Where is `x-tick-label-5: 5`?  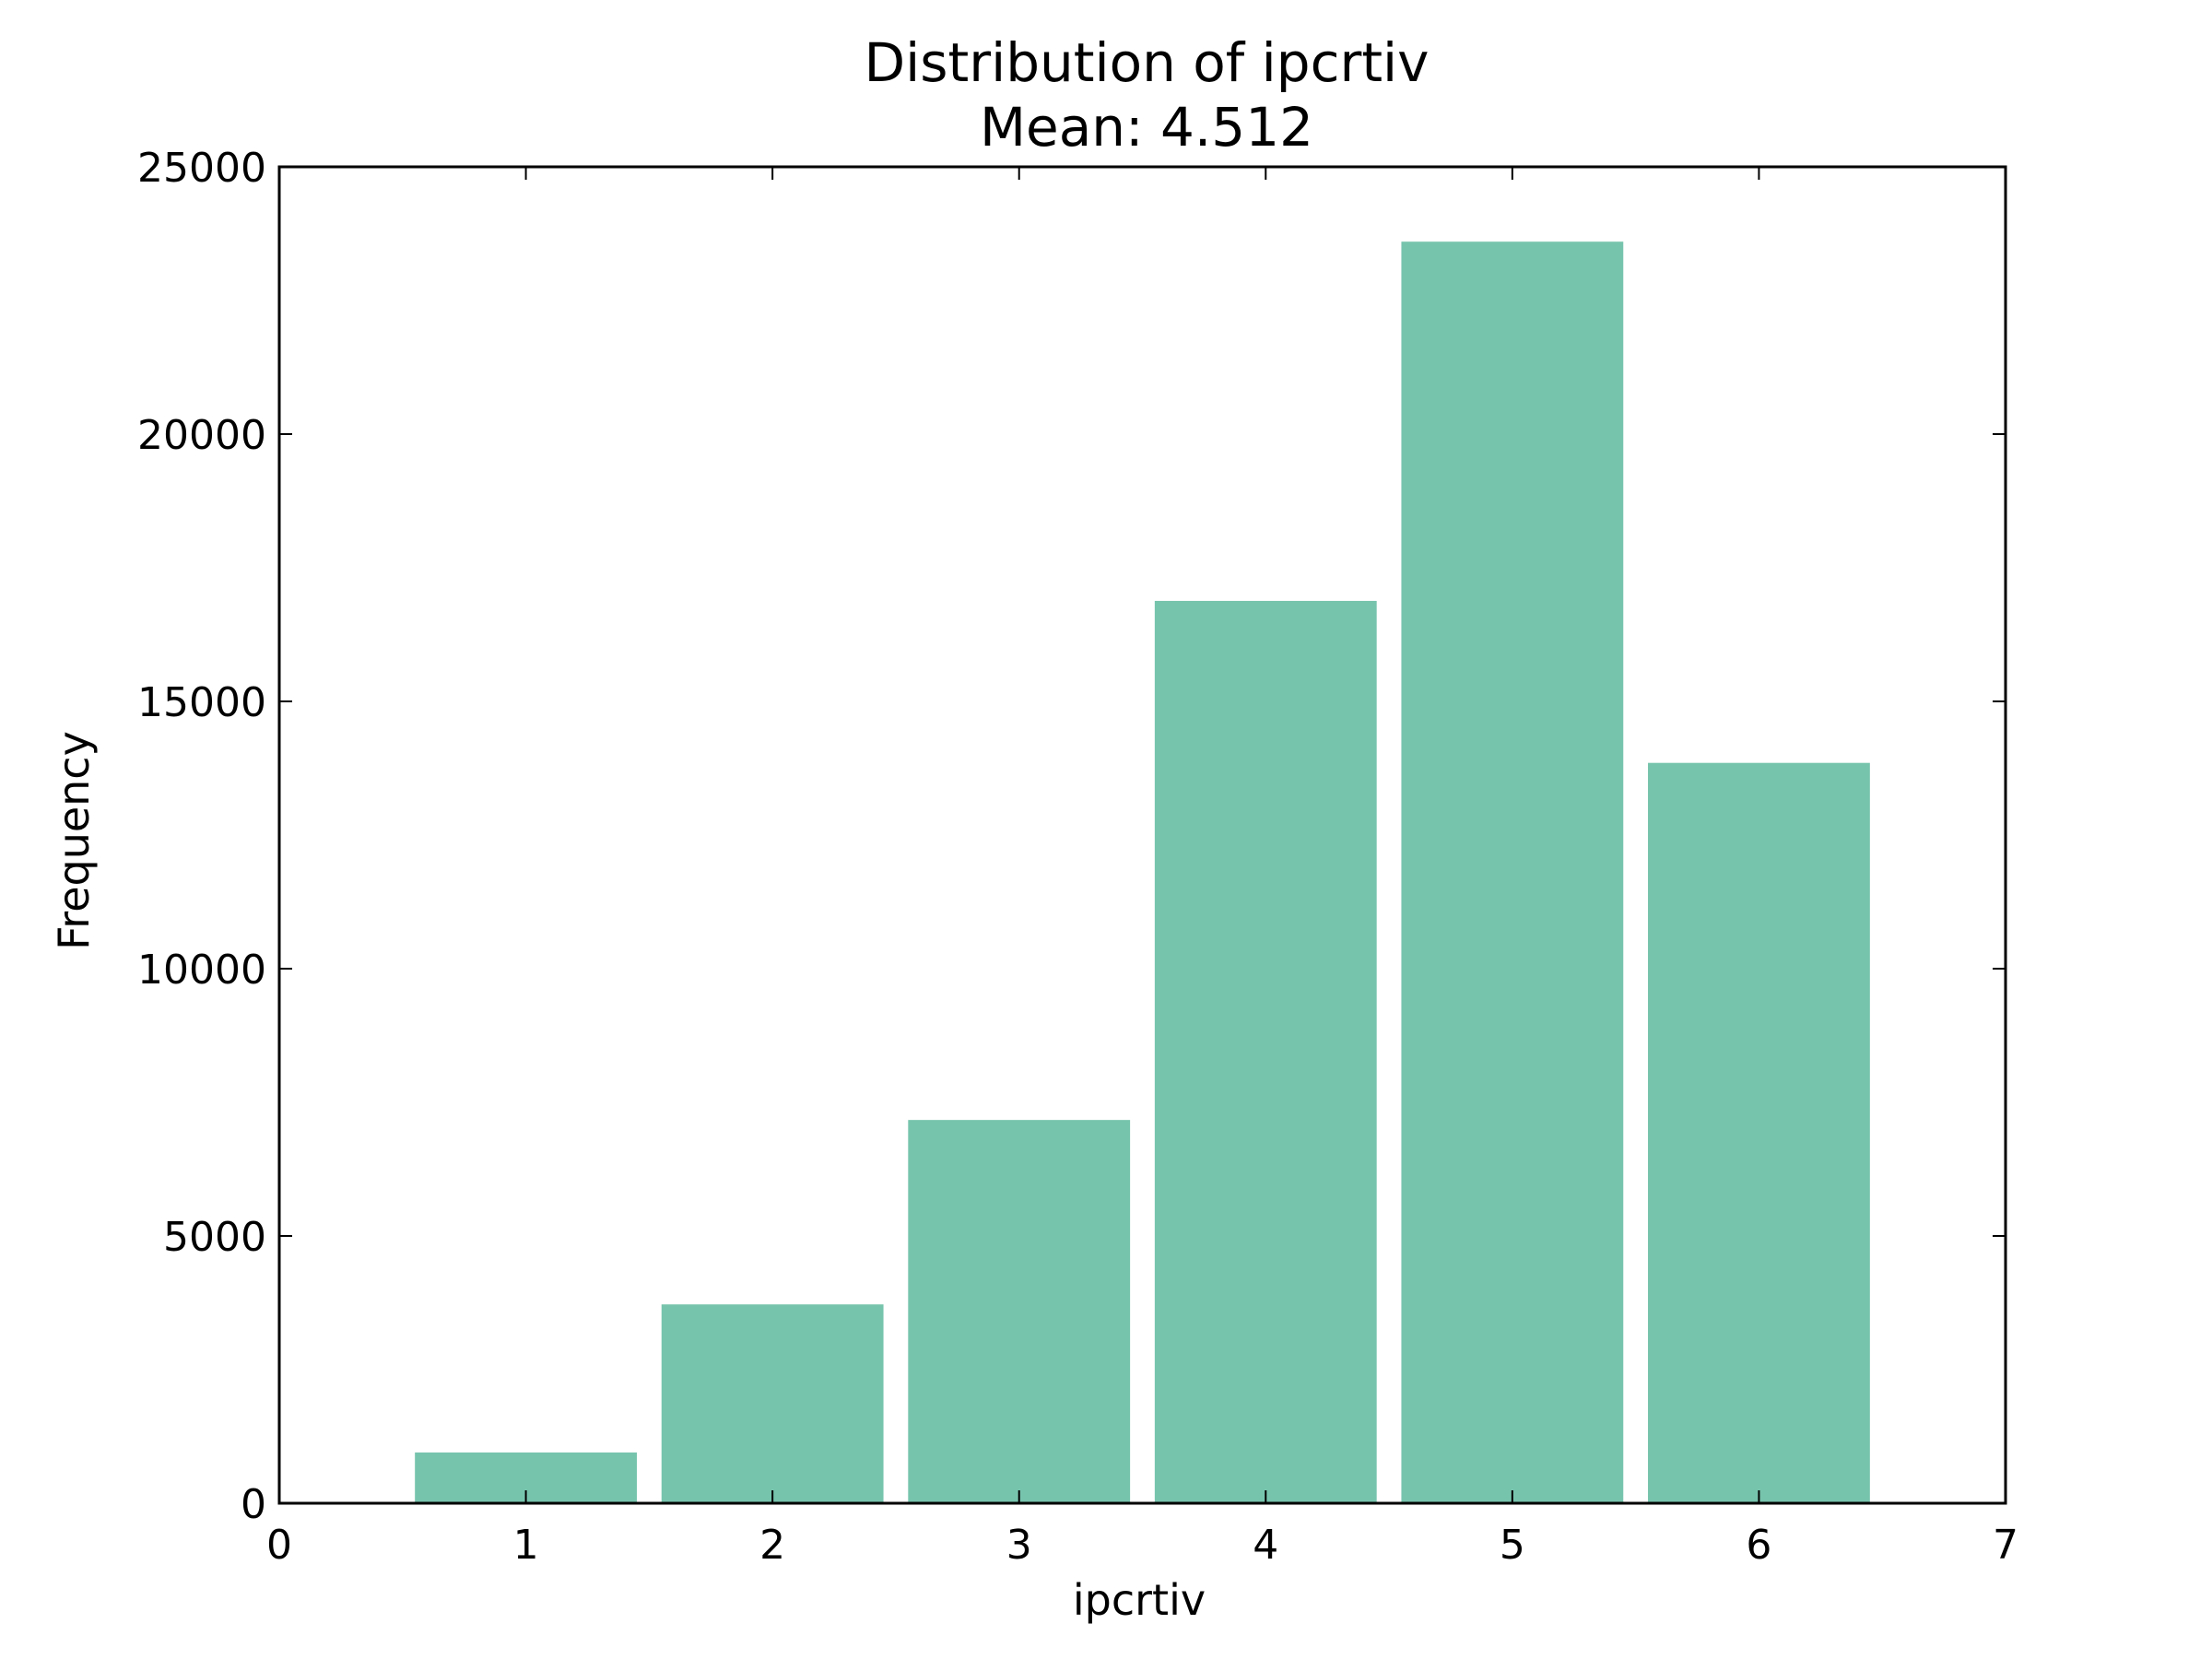
x-tick-label-5: 5 is located at coordinates (1512, 1545).